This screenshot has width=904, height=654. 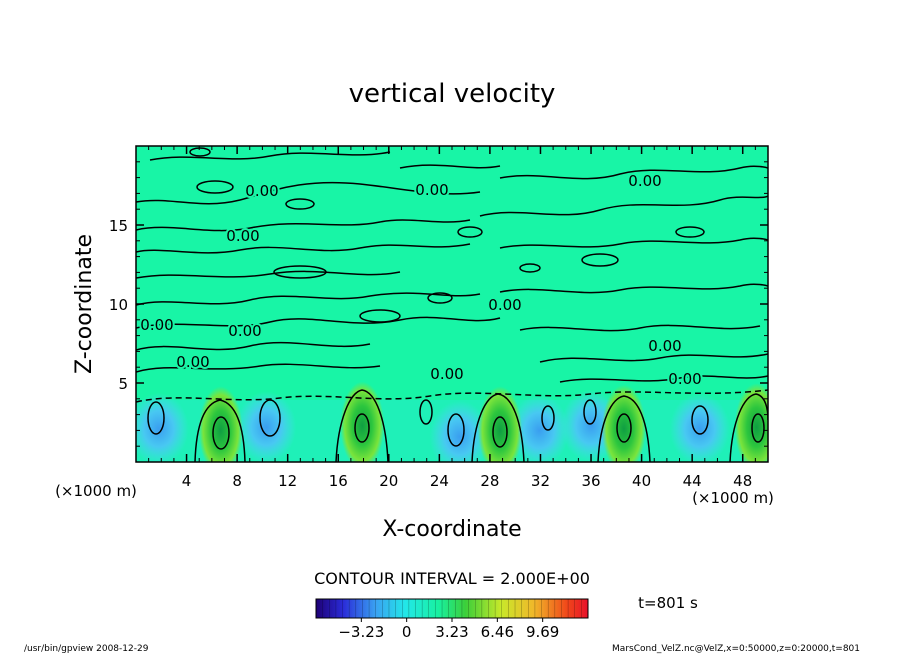 I want to click on x-tick-label-2: 12, so click(x=287, y=481).